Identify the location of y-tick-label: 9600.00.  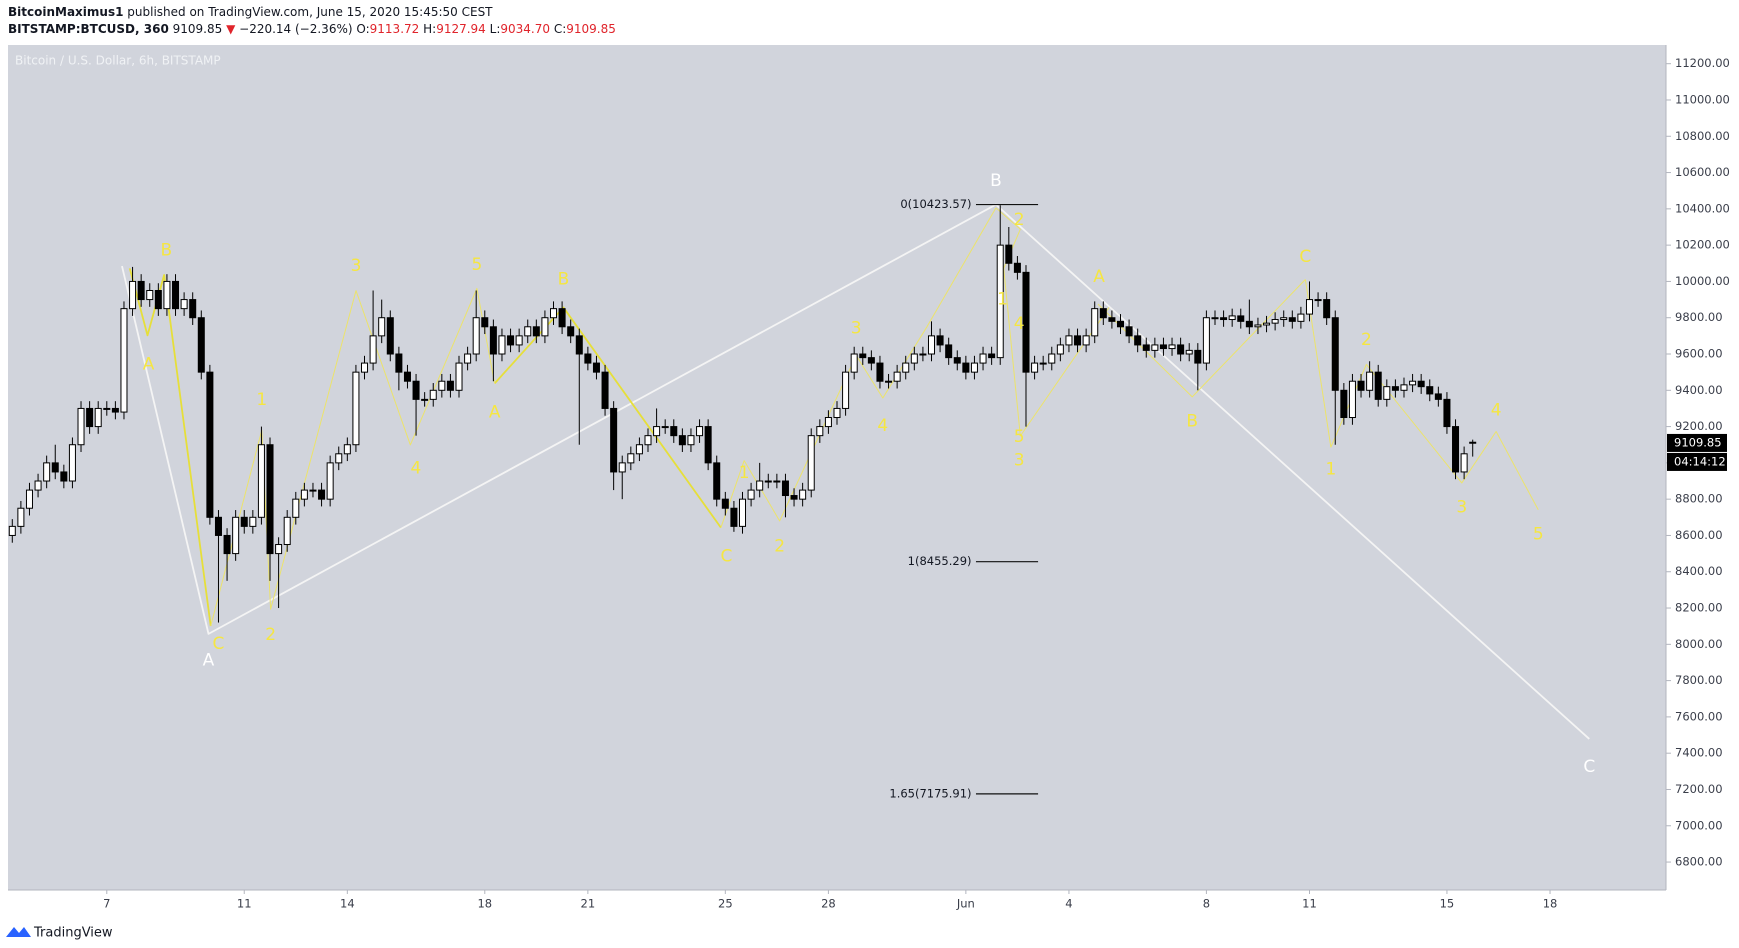
(1699, 354).